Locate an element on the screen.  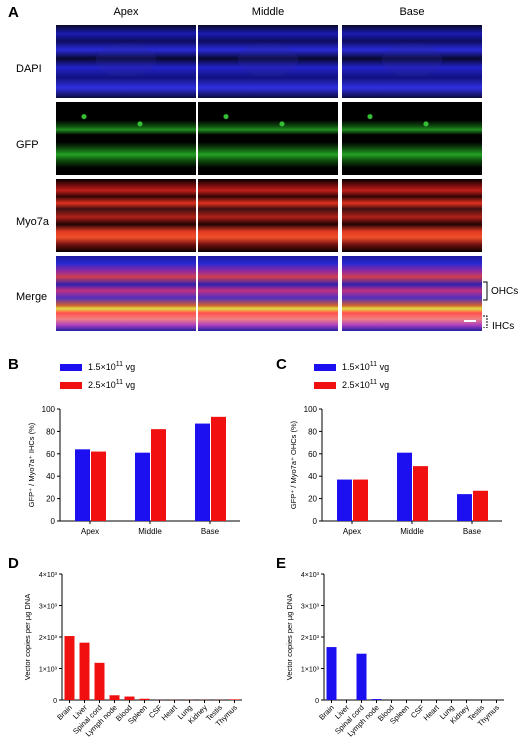
image-myo7a-base is located at coordinates (412, 215).